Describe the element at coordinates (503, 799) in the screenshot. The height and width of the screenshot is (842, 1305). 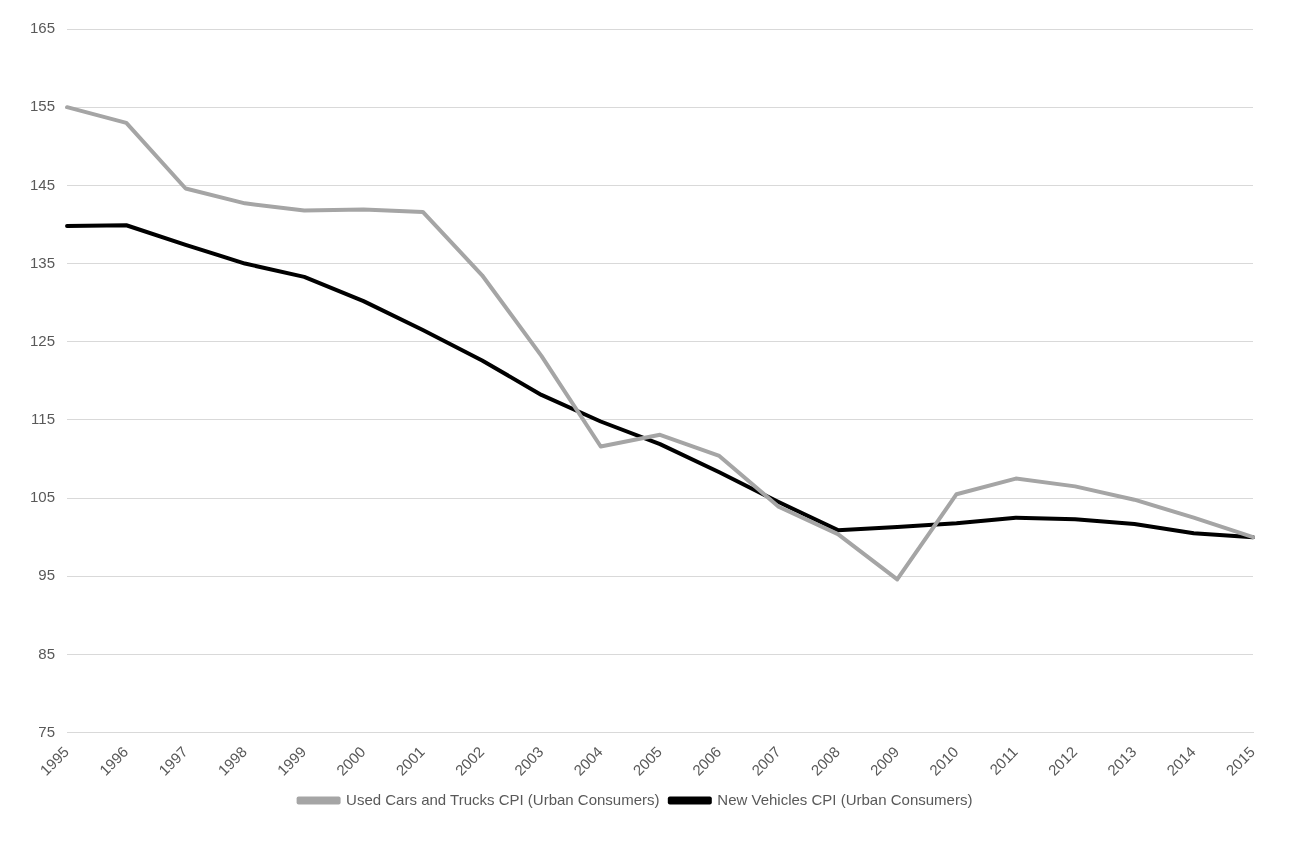
I see `legend-label: Used Cars and Trucks CPI (Urban Consumers)` at that location.